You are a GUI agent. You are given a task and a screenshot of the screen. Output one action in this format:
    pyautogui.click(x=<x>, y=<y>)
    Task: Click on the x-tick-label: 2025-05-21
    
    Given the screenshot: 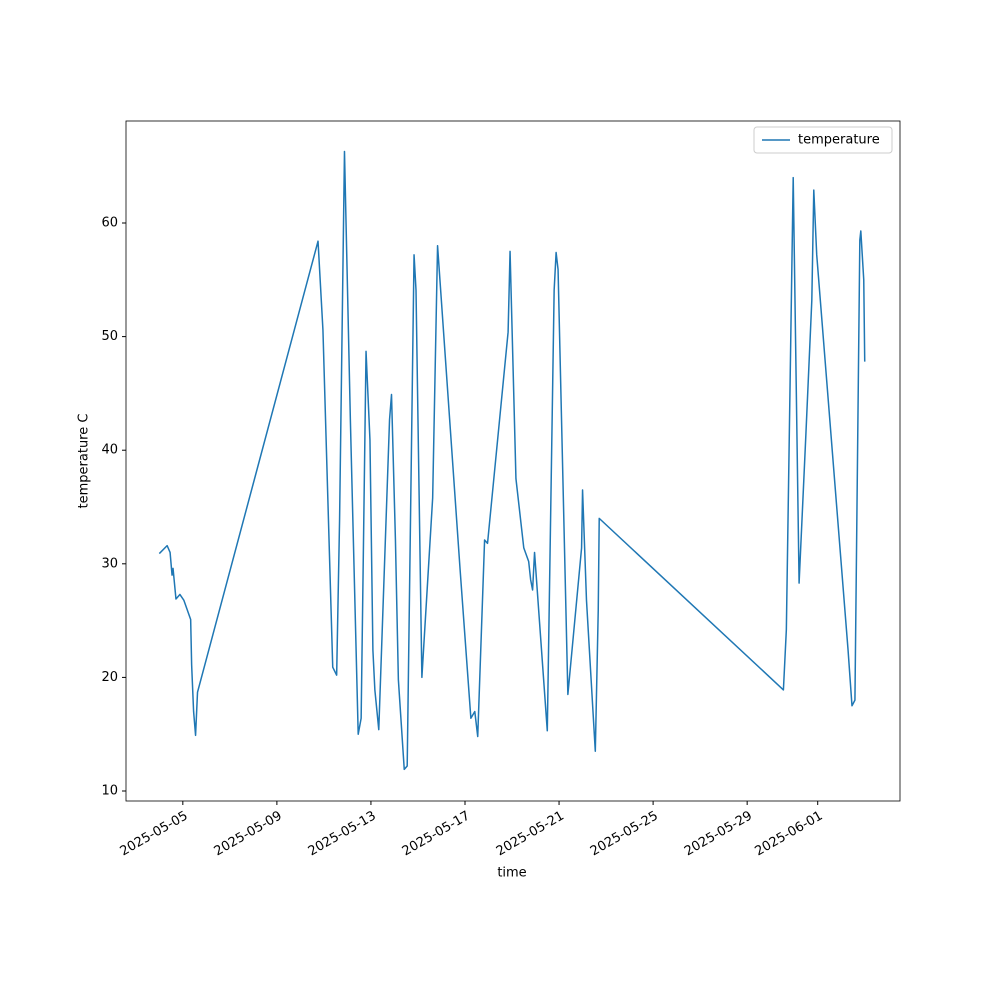 What is the action you would take?
    pyautogui.click(x=530, y=834)
    